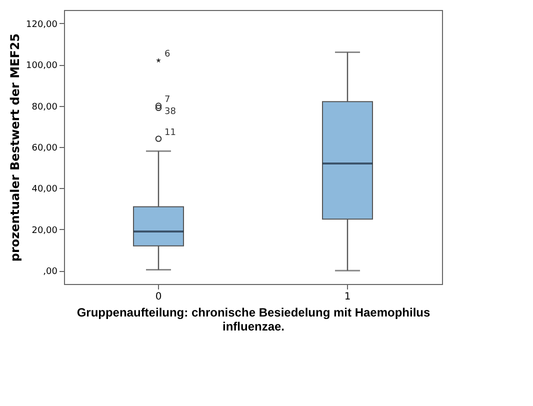 This screenshot has height=406, width=533. Describe the element at coordinates (170, 111) in the screenshot. I see `annotation: 38` at that location.